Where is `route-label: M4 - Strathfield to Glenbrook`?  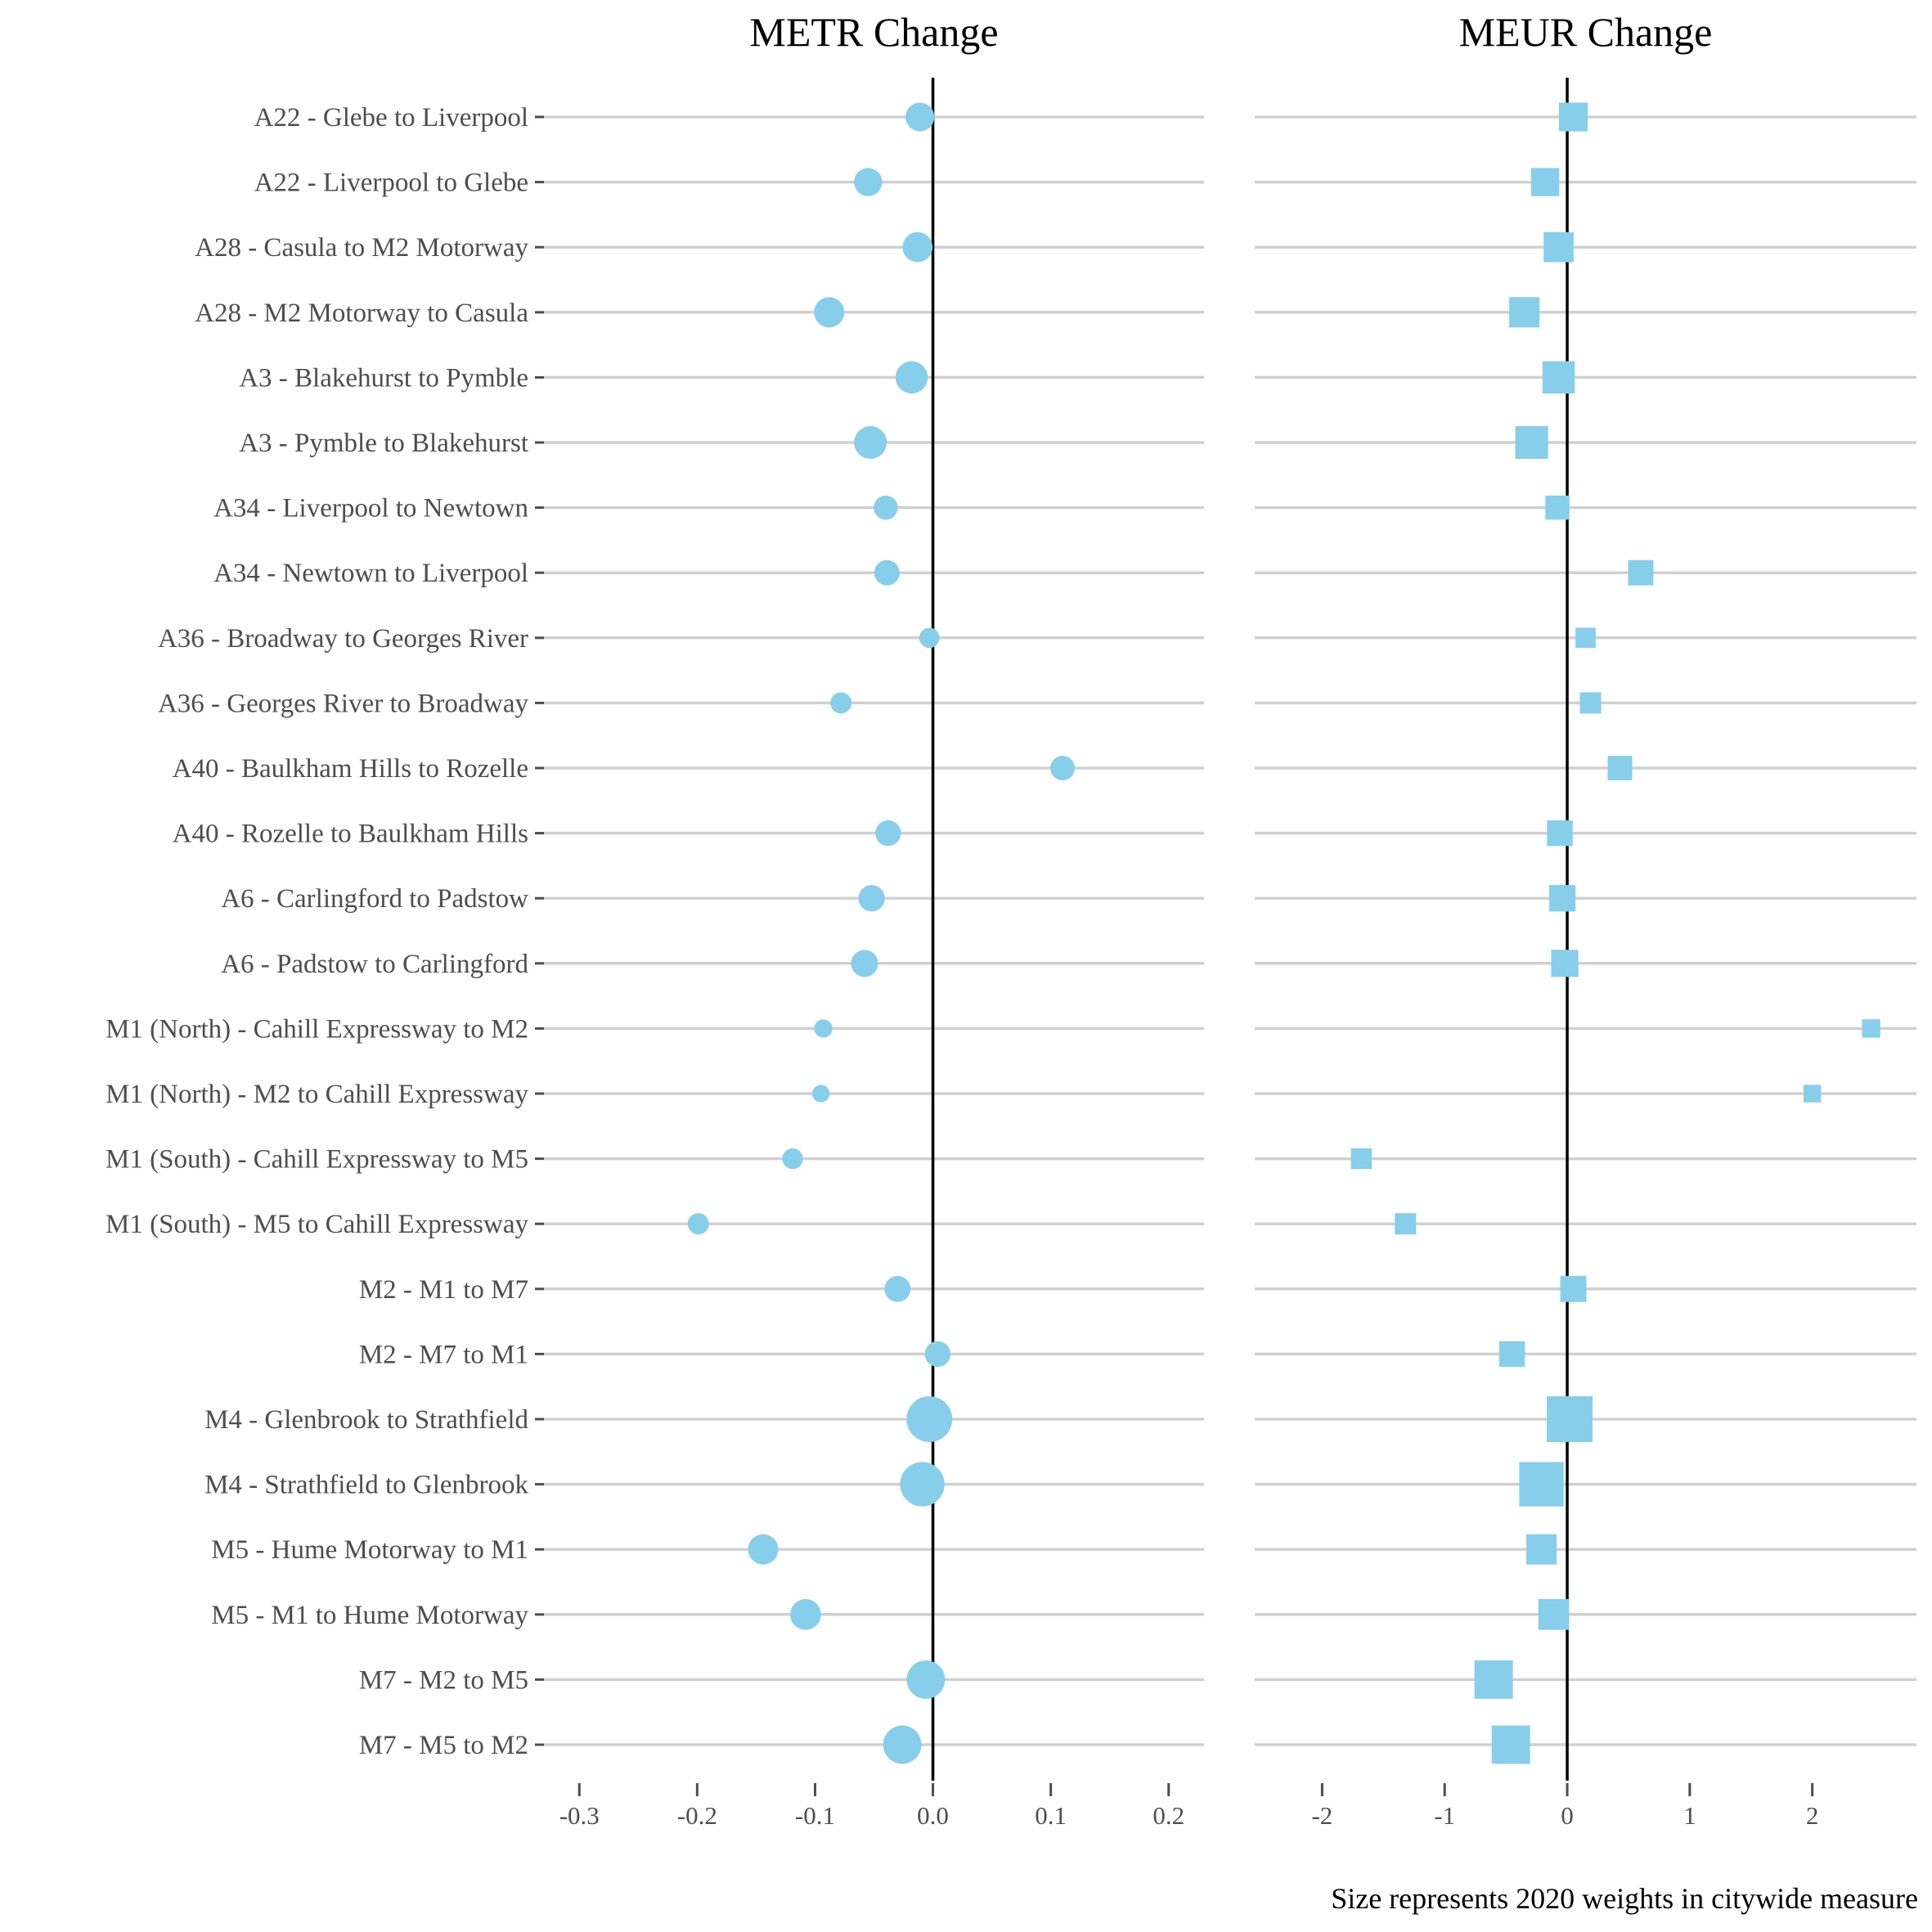
route-label: M4 - Strathfield to Glenbrook is located at coordinates (366, 1485).